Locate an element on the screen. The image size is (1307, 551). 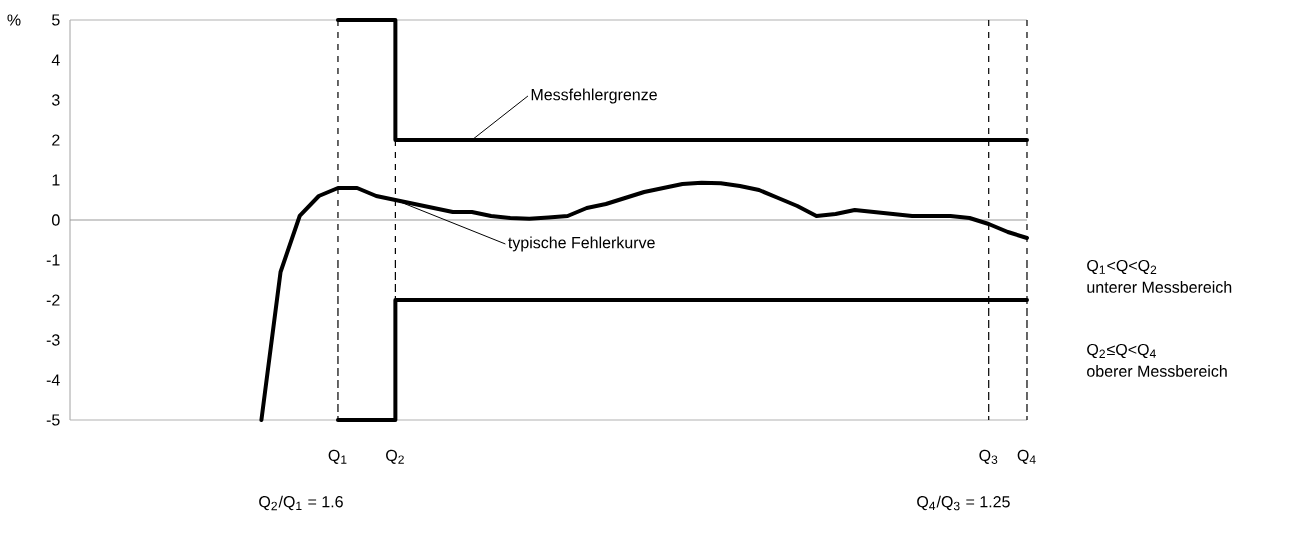
y-tick-label: -2 is located at coordinates (53, 300).